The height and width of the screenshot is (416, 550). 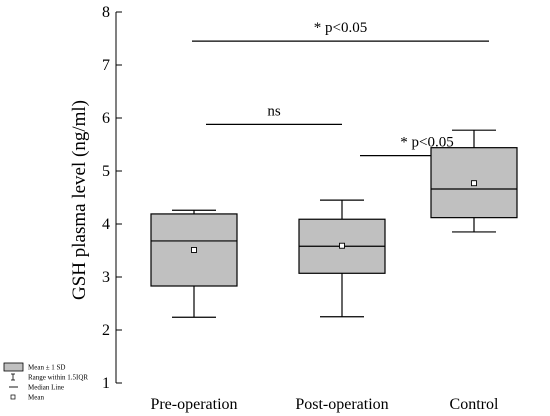 I want to click on x-category-label: Pre-operation, so click(x=193, y=404).